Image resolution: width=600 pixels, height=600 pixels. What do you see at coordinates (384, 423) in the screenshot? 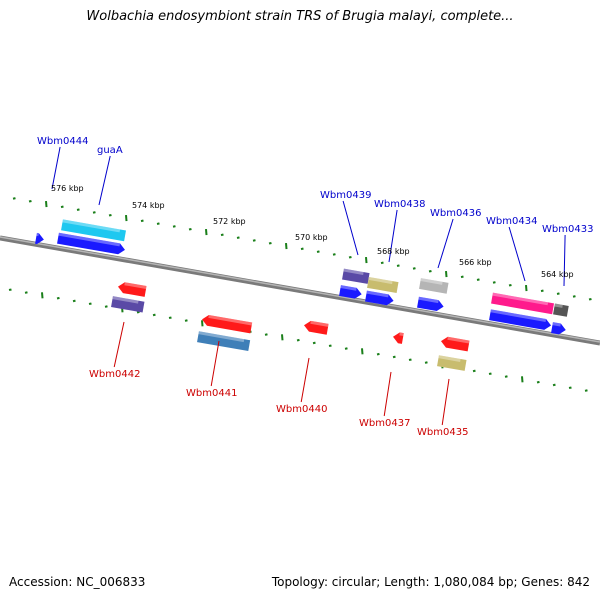
I see `reverse-gene-label: Wbm0437` at bounding box center [384, 423].